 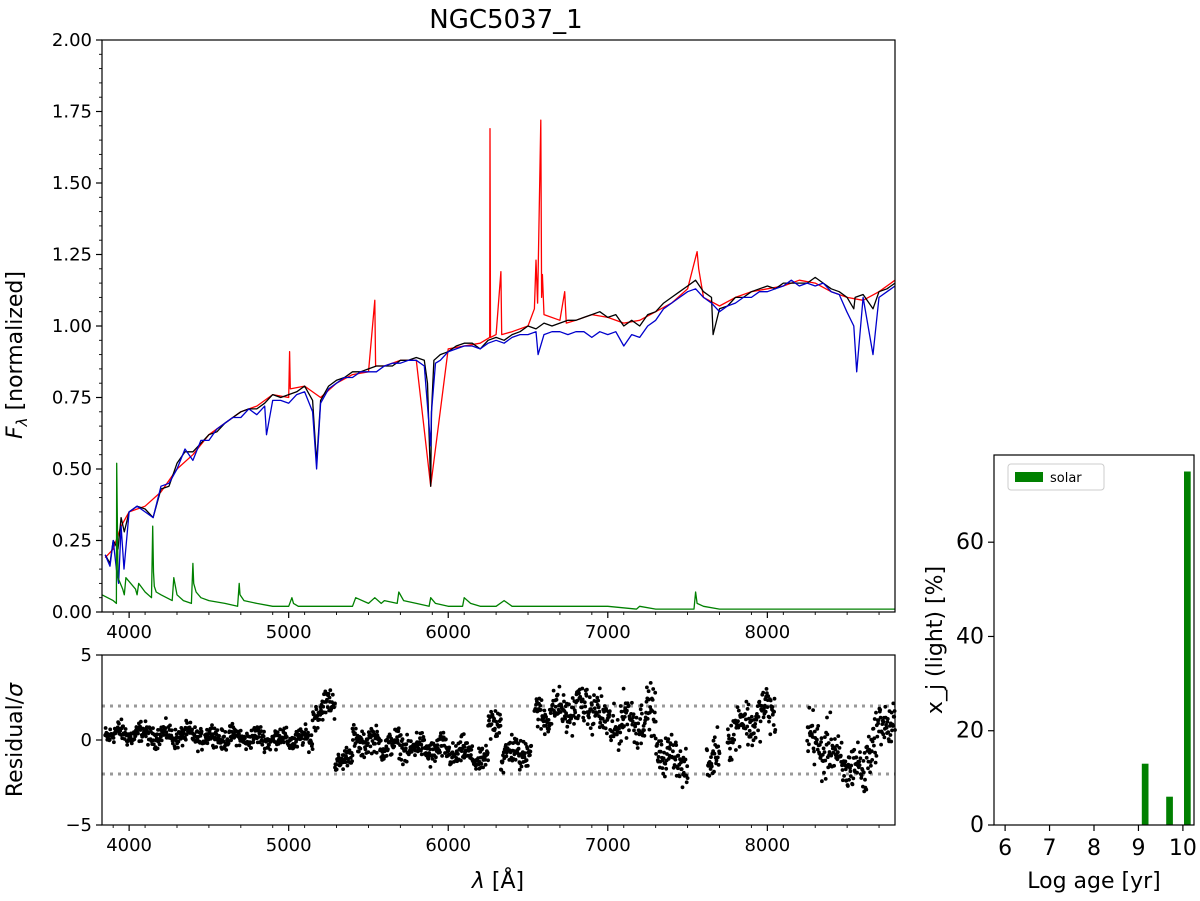 What do you see at coordinates (289, 632) in the screenshot?
I see `spectrum-x-tick-label: 5000` at bounding box center [289, 632].